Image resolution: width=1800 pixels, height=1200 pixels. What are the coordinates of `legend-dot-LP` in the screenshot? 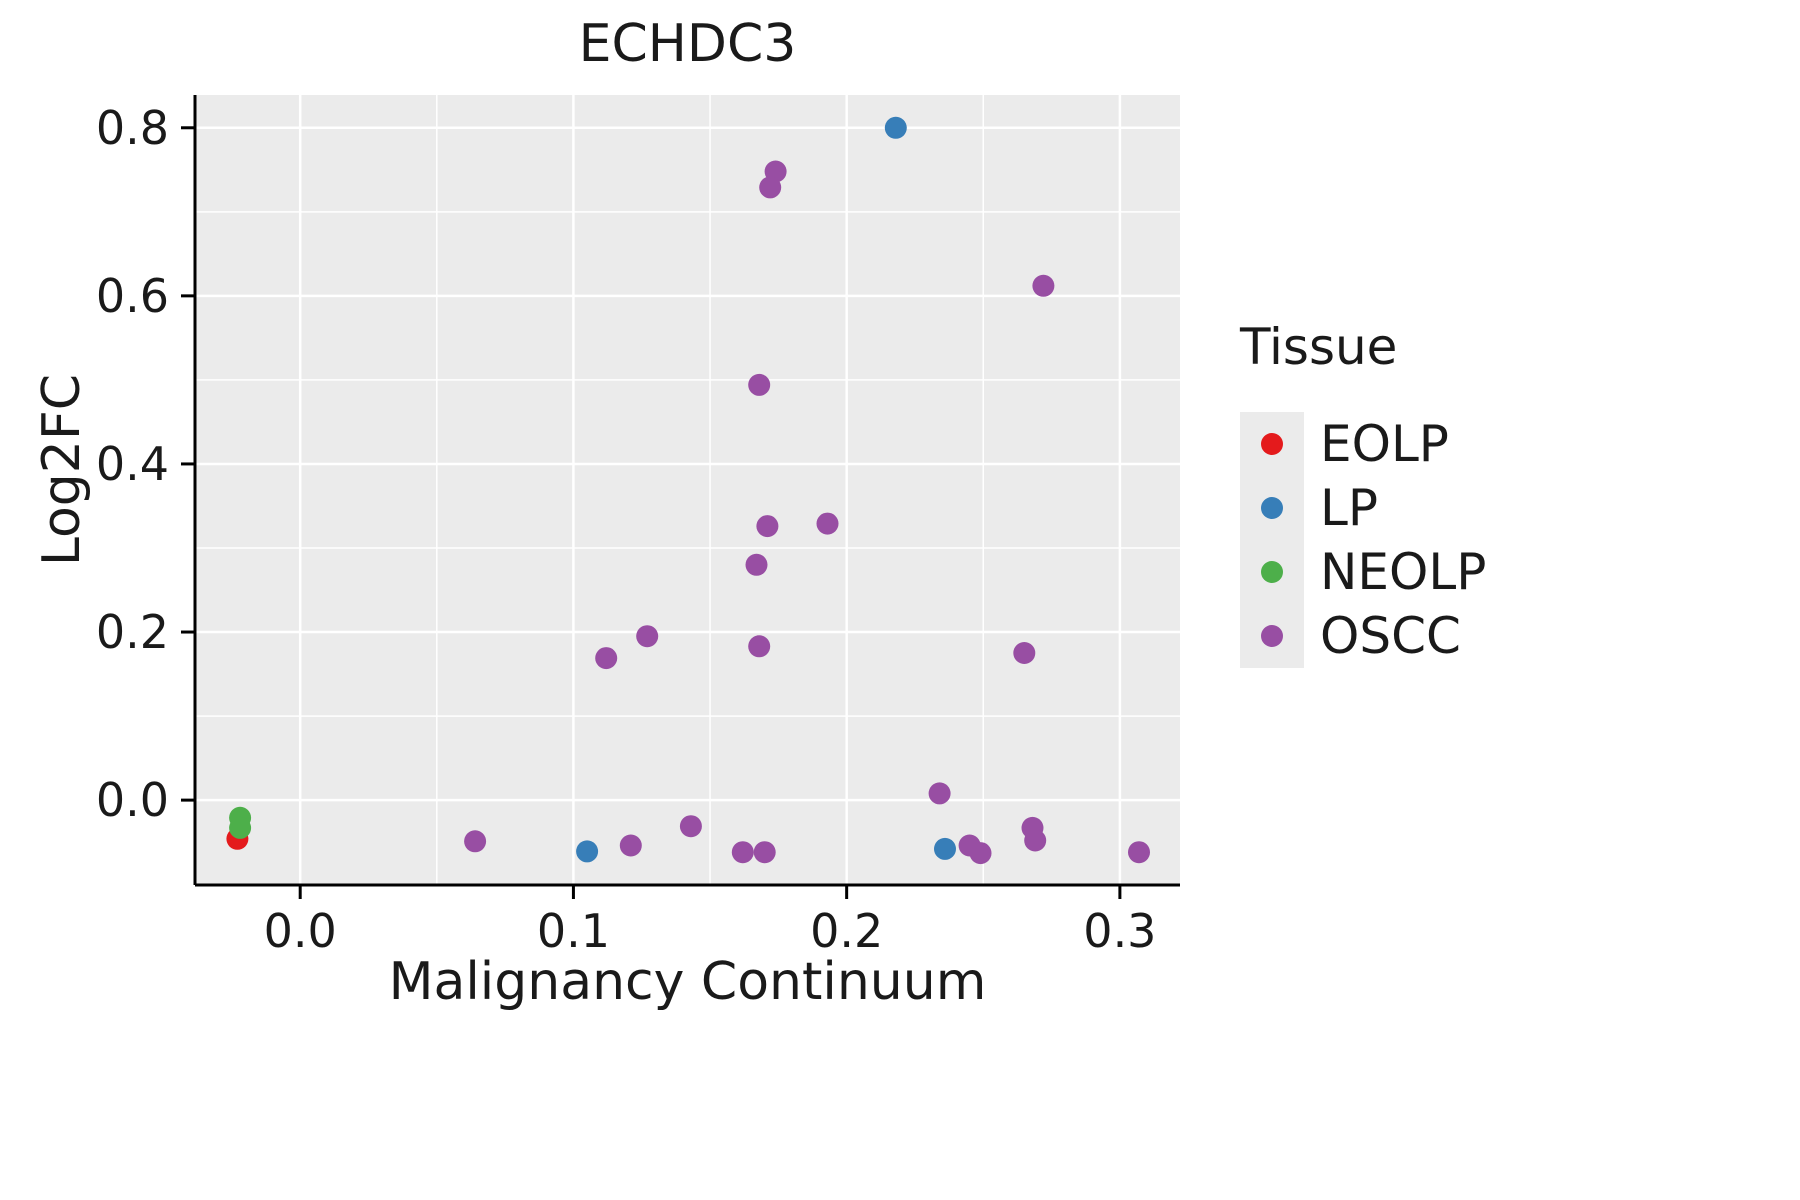 It's located at (1272, 508).